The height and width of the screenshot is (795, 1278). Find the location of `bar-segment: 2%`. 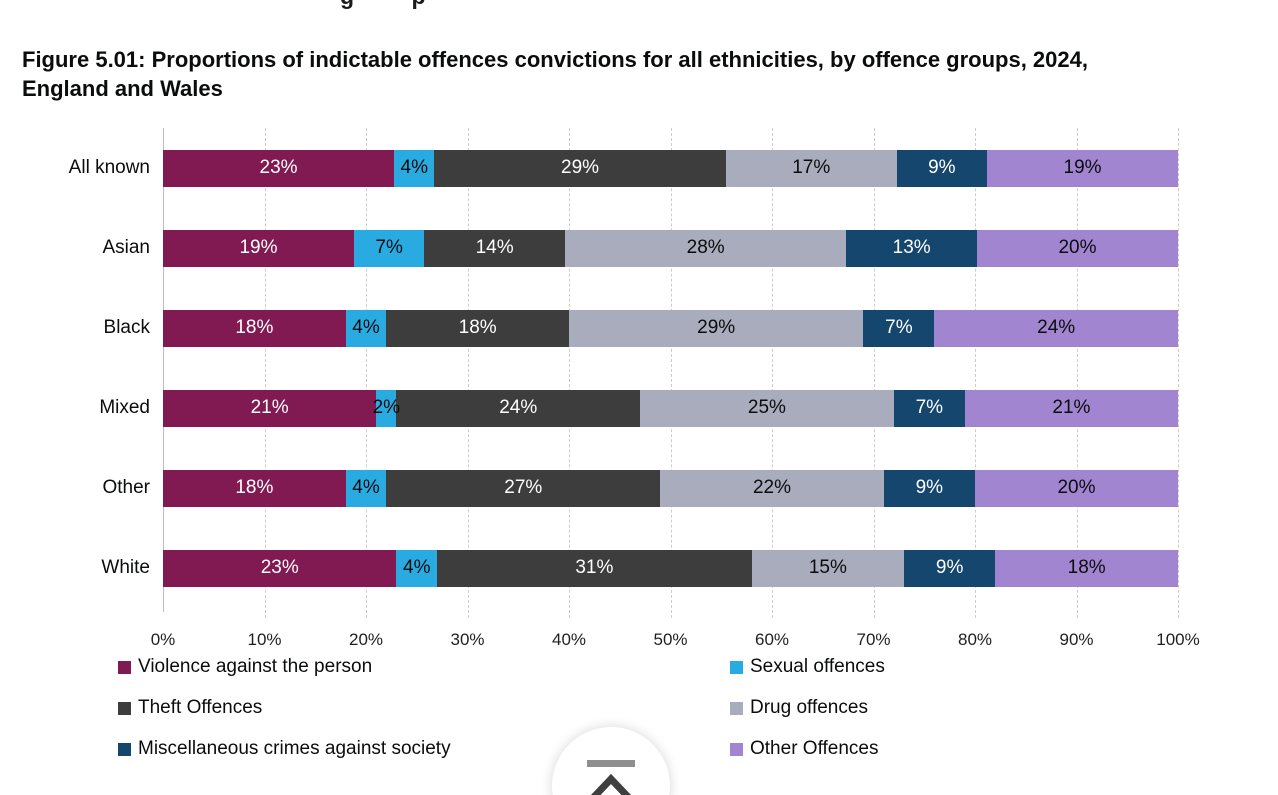

bar-segment: 2% is located at coordinates (386, 408).